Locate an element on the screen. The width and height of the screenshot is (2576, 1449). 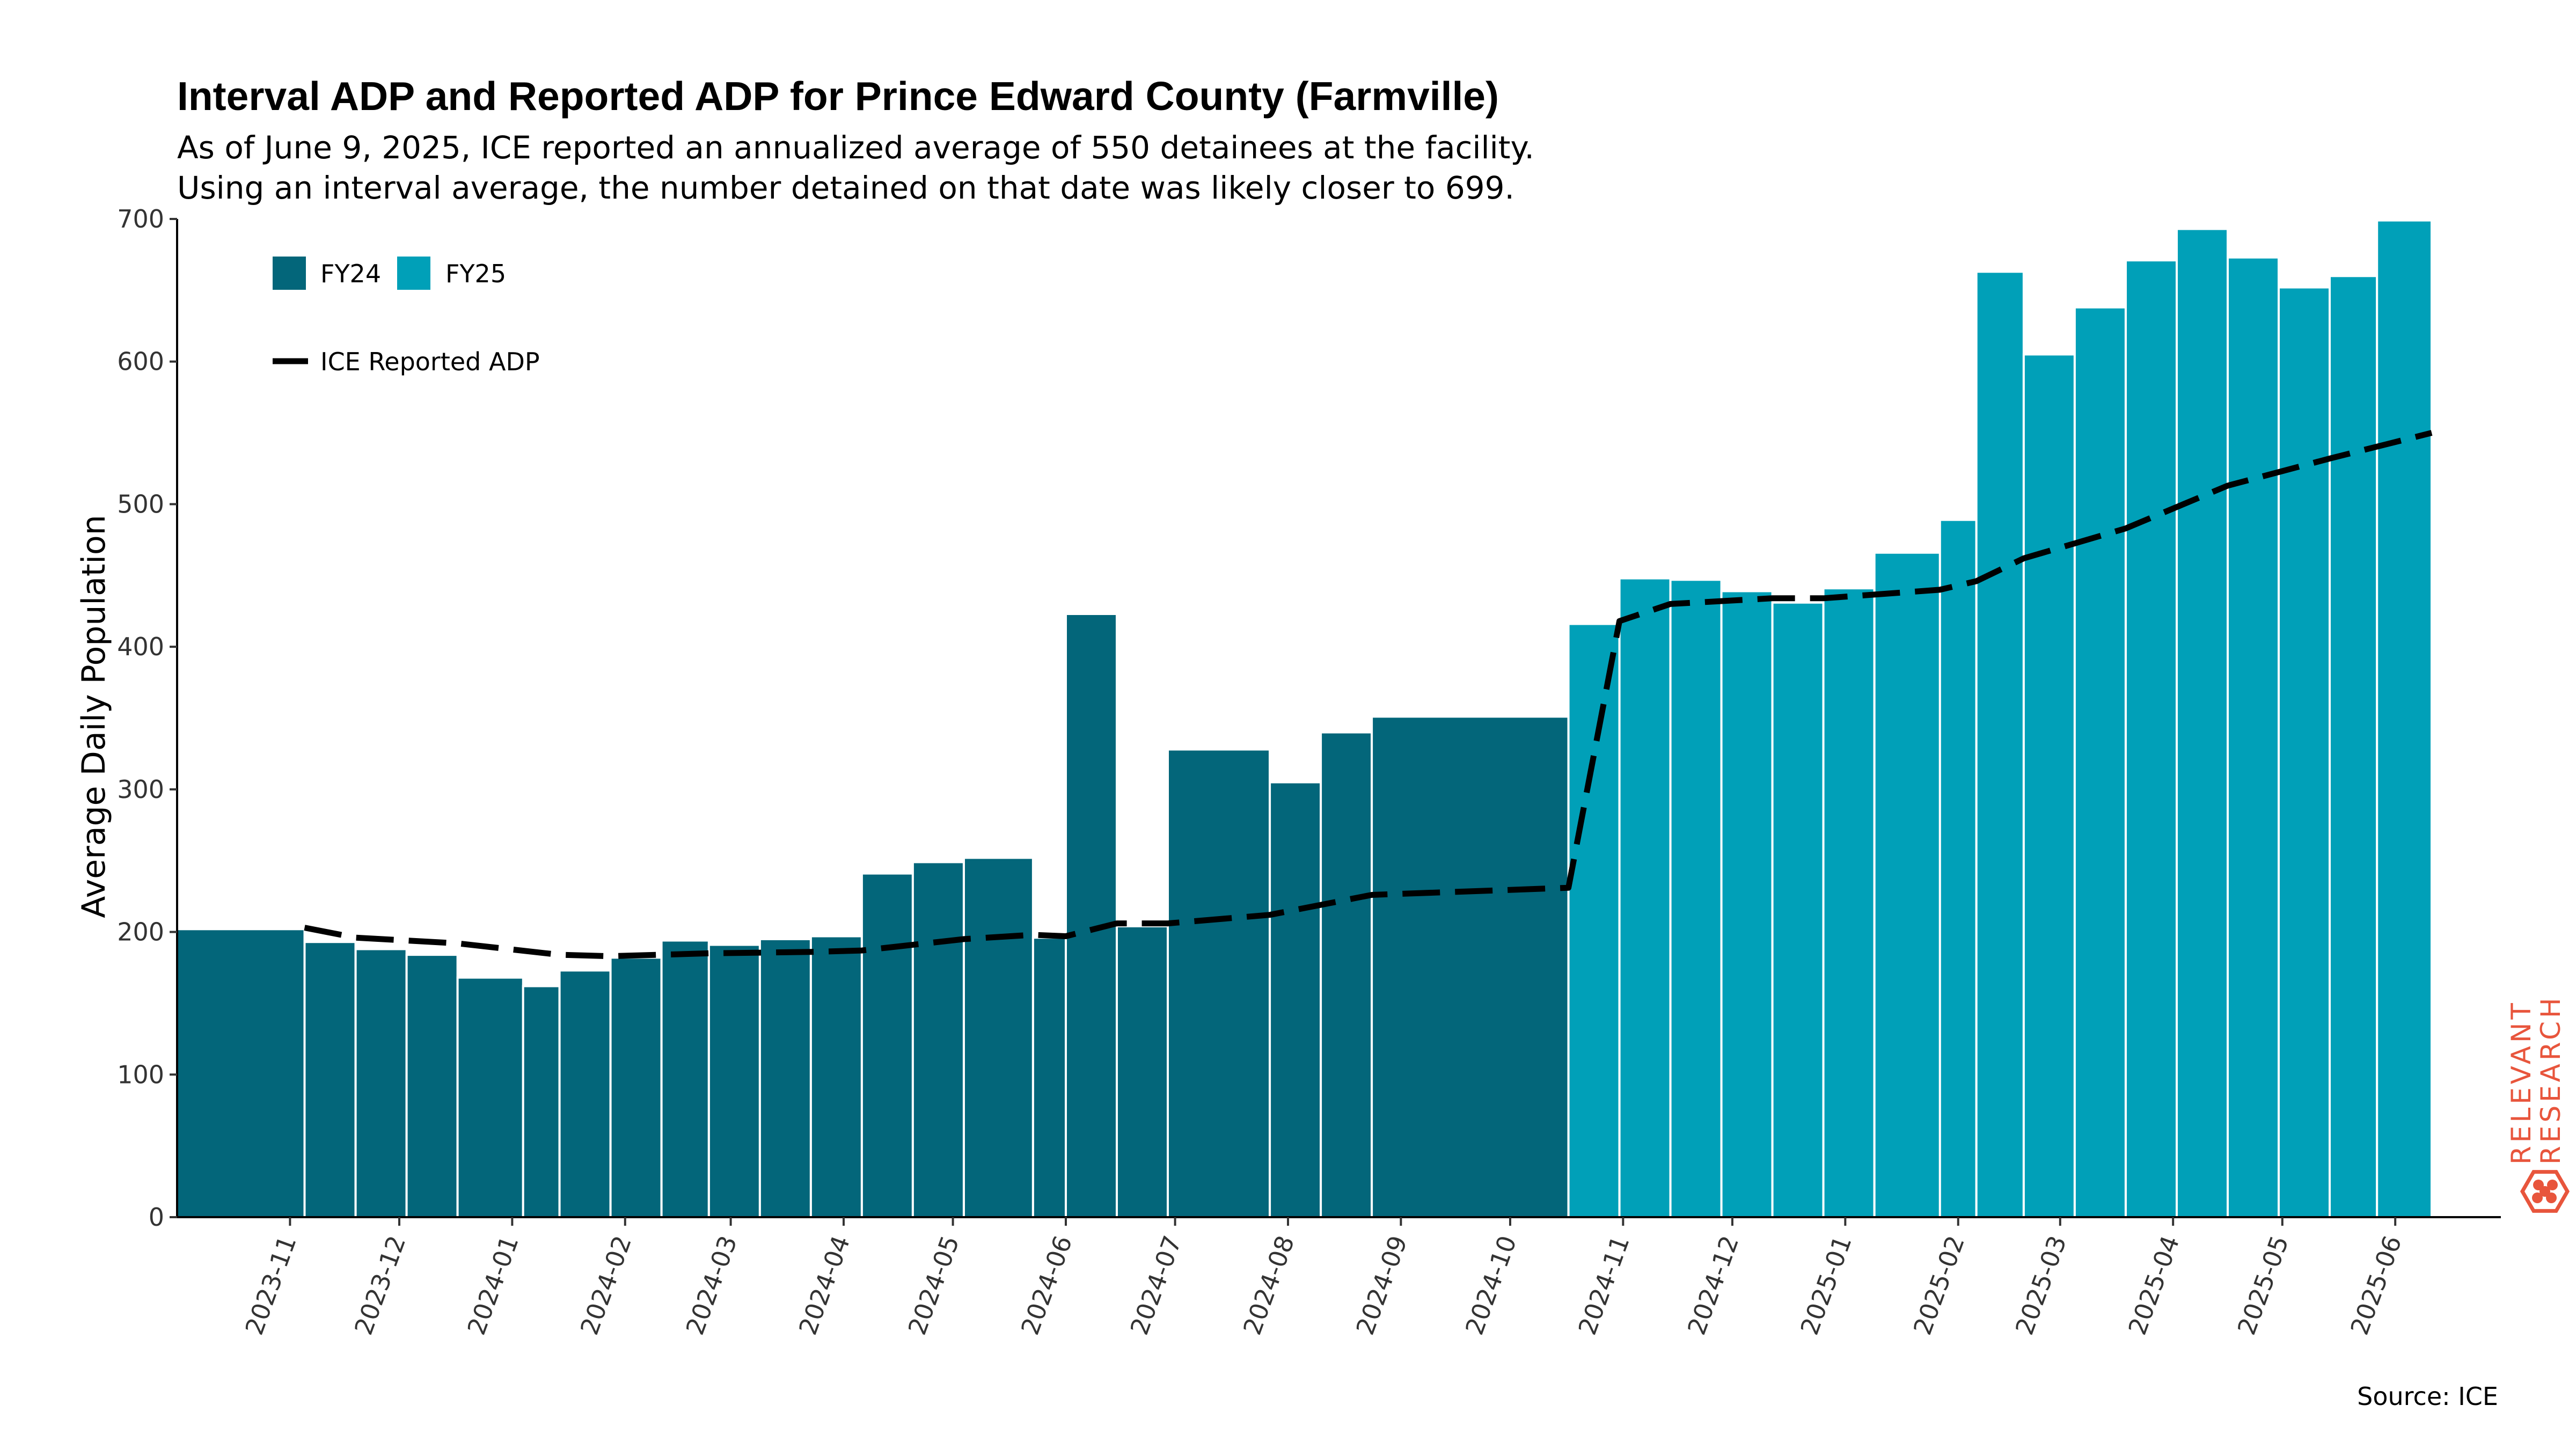
x-tick-label-2025-02: 2025-02 is located at coordinates (1939, 1285).